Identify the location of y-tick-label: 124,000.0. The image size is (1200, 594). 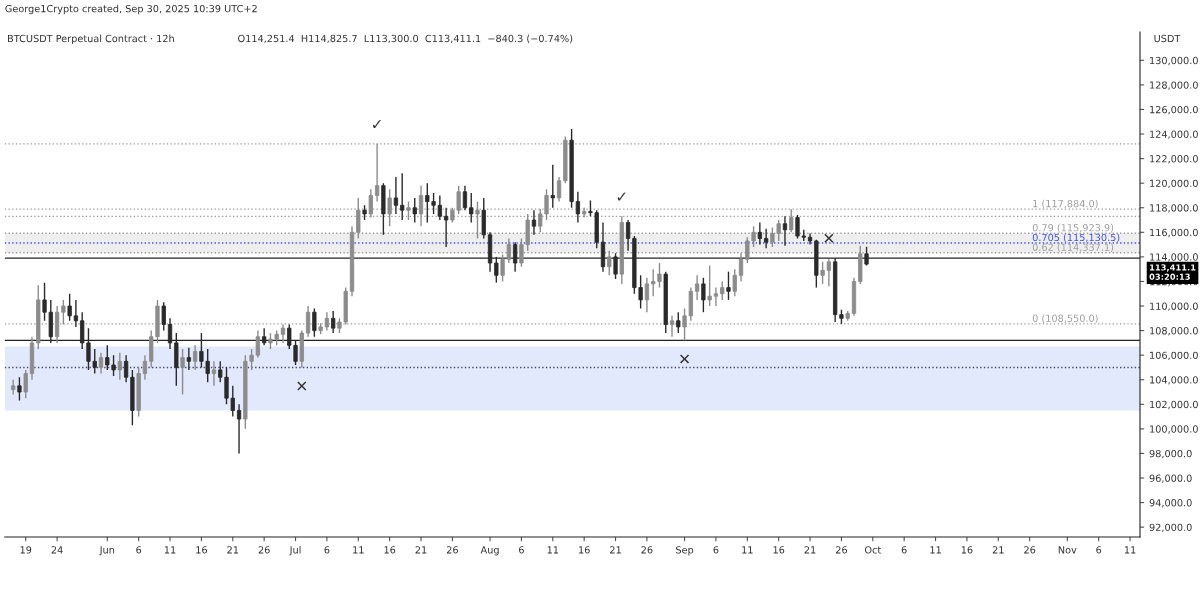
(1174, 134).